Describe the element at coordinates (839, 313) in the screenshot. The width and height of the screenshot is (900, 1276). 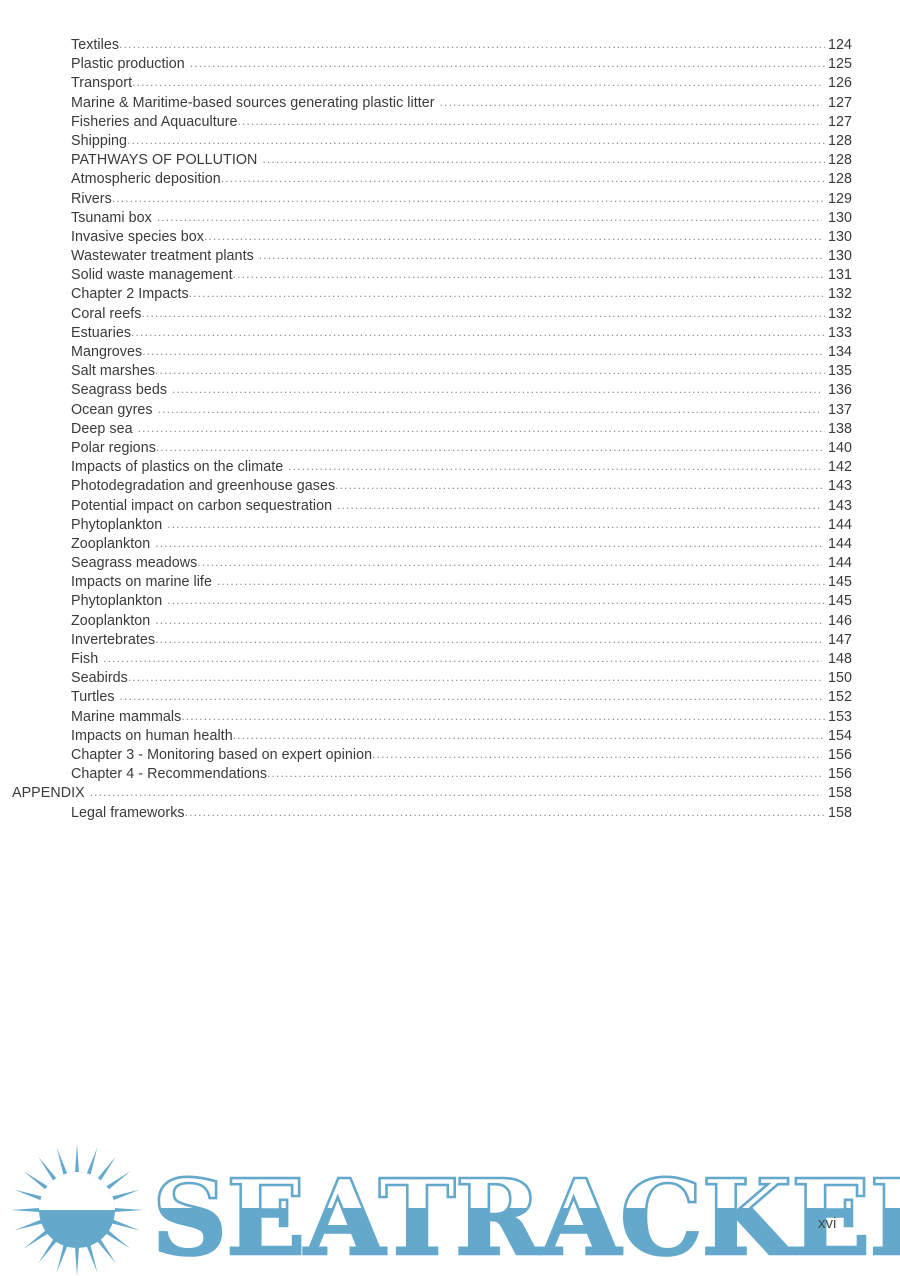
I see `toc-entry-page-number: 132` at that location.